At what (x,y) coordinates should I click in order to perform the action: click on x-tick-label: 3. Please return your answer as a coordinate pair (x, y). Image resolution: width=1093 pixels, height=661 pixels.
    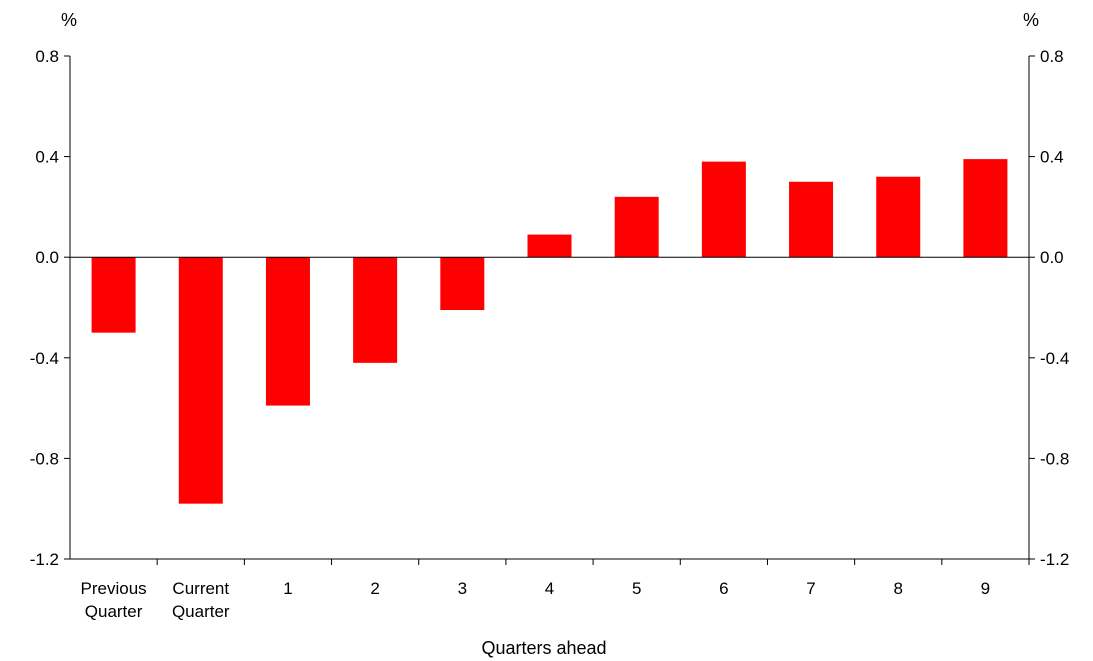
    Looking at the image, I should click on (462, 588).